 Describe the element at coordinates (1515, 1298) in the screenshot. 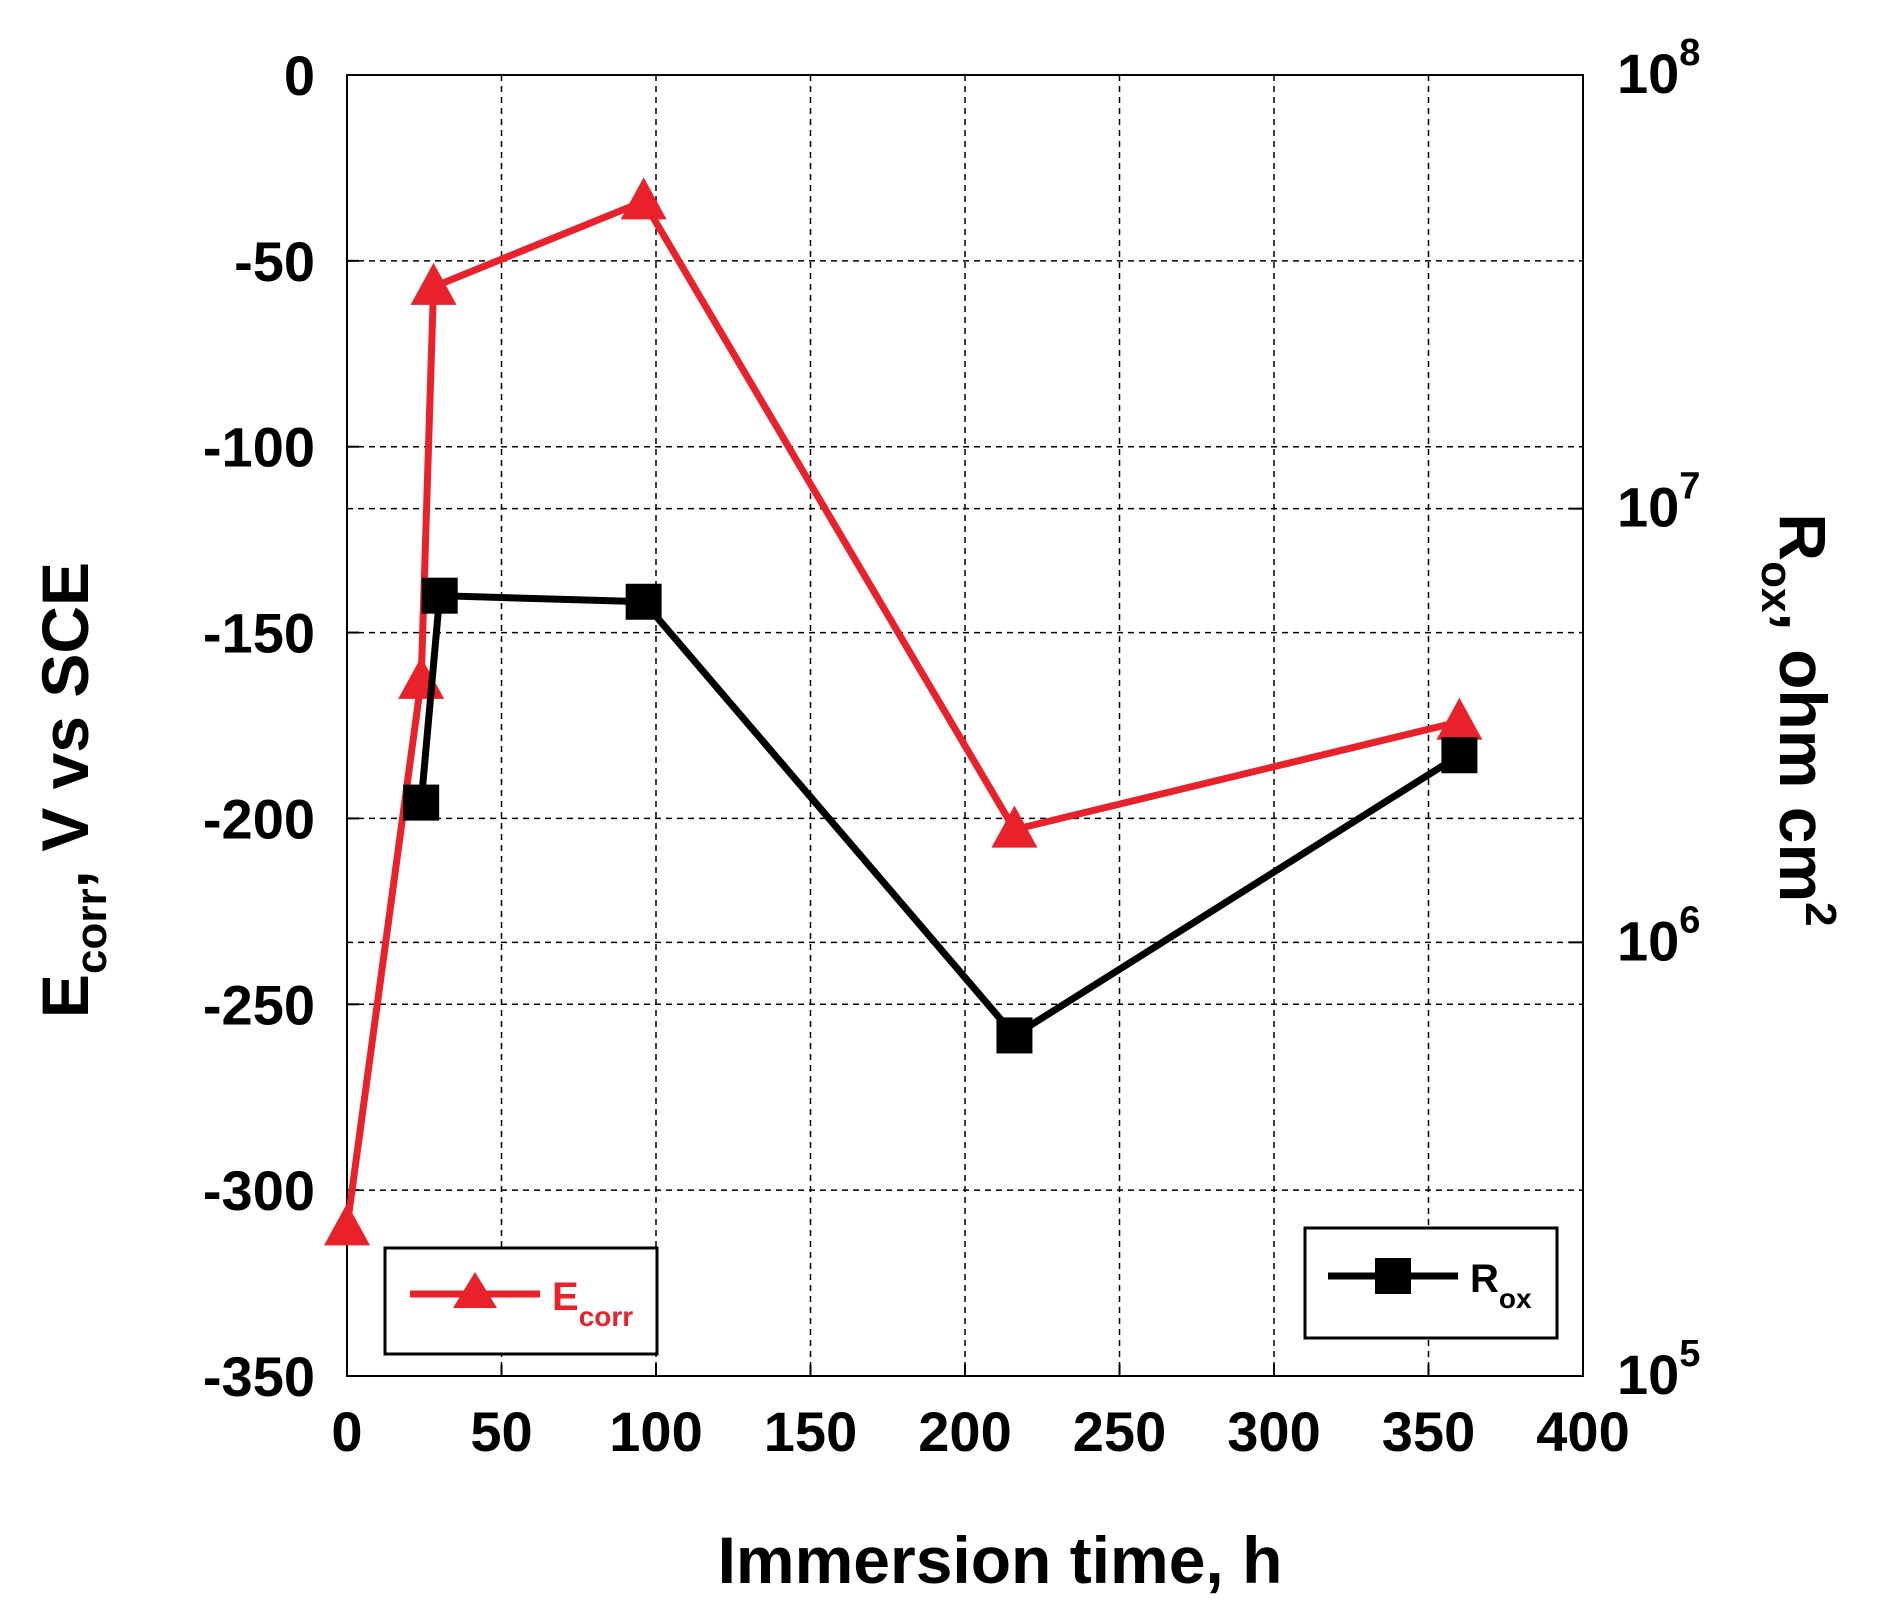

I see `legend-rox-label-sub: ox` at that location.